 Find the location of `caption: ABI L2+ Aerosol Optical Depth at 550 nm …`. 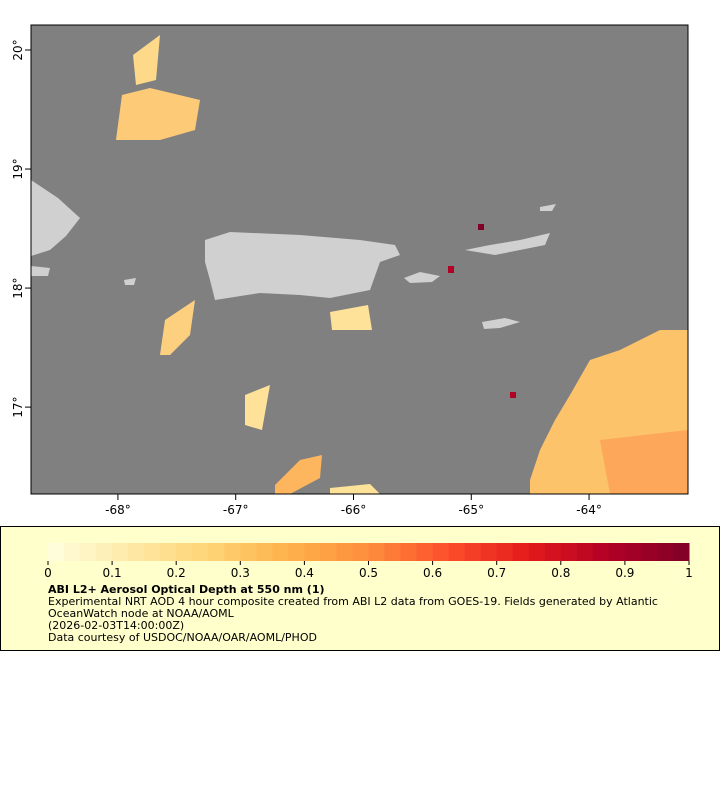

caption: ABI L2+ Aerosol Optical Depth at 550 nm … is located at coordinates (368, 614).